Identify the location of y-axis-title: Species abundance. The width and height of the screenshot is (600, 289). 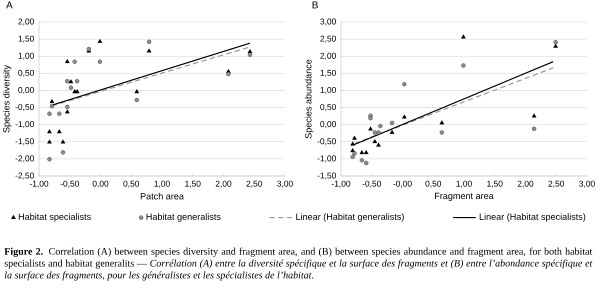
(309, 99).